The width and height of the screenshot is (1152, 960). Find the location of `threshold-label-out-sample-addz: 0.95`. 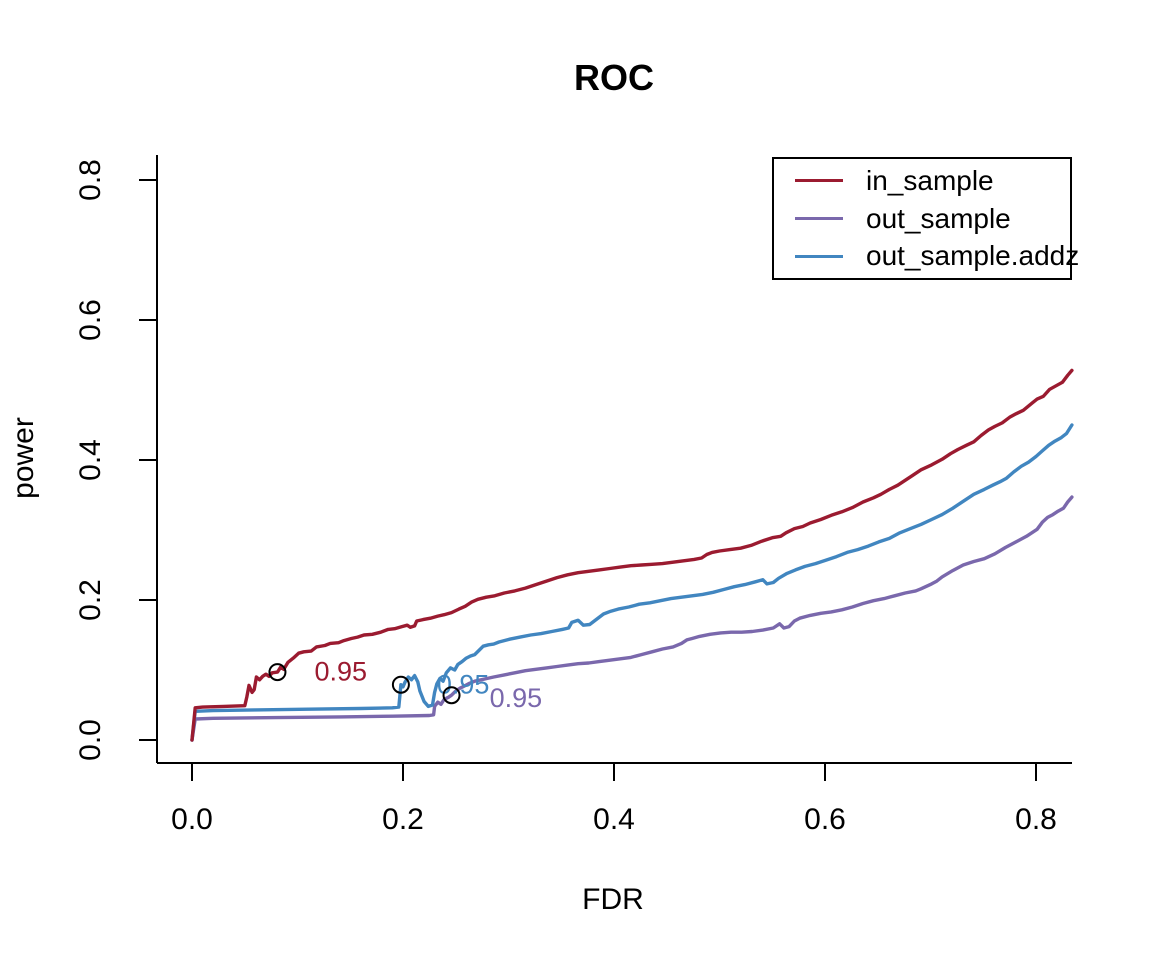

threshold-label-out-sample-addz: 0.95 is located at coordinates (463, 685).